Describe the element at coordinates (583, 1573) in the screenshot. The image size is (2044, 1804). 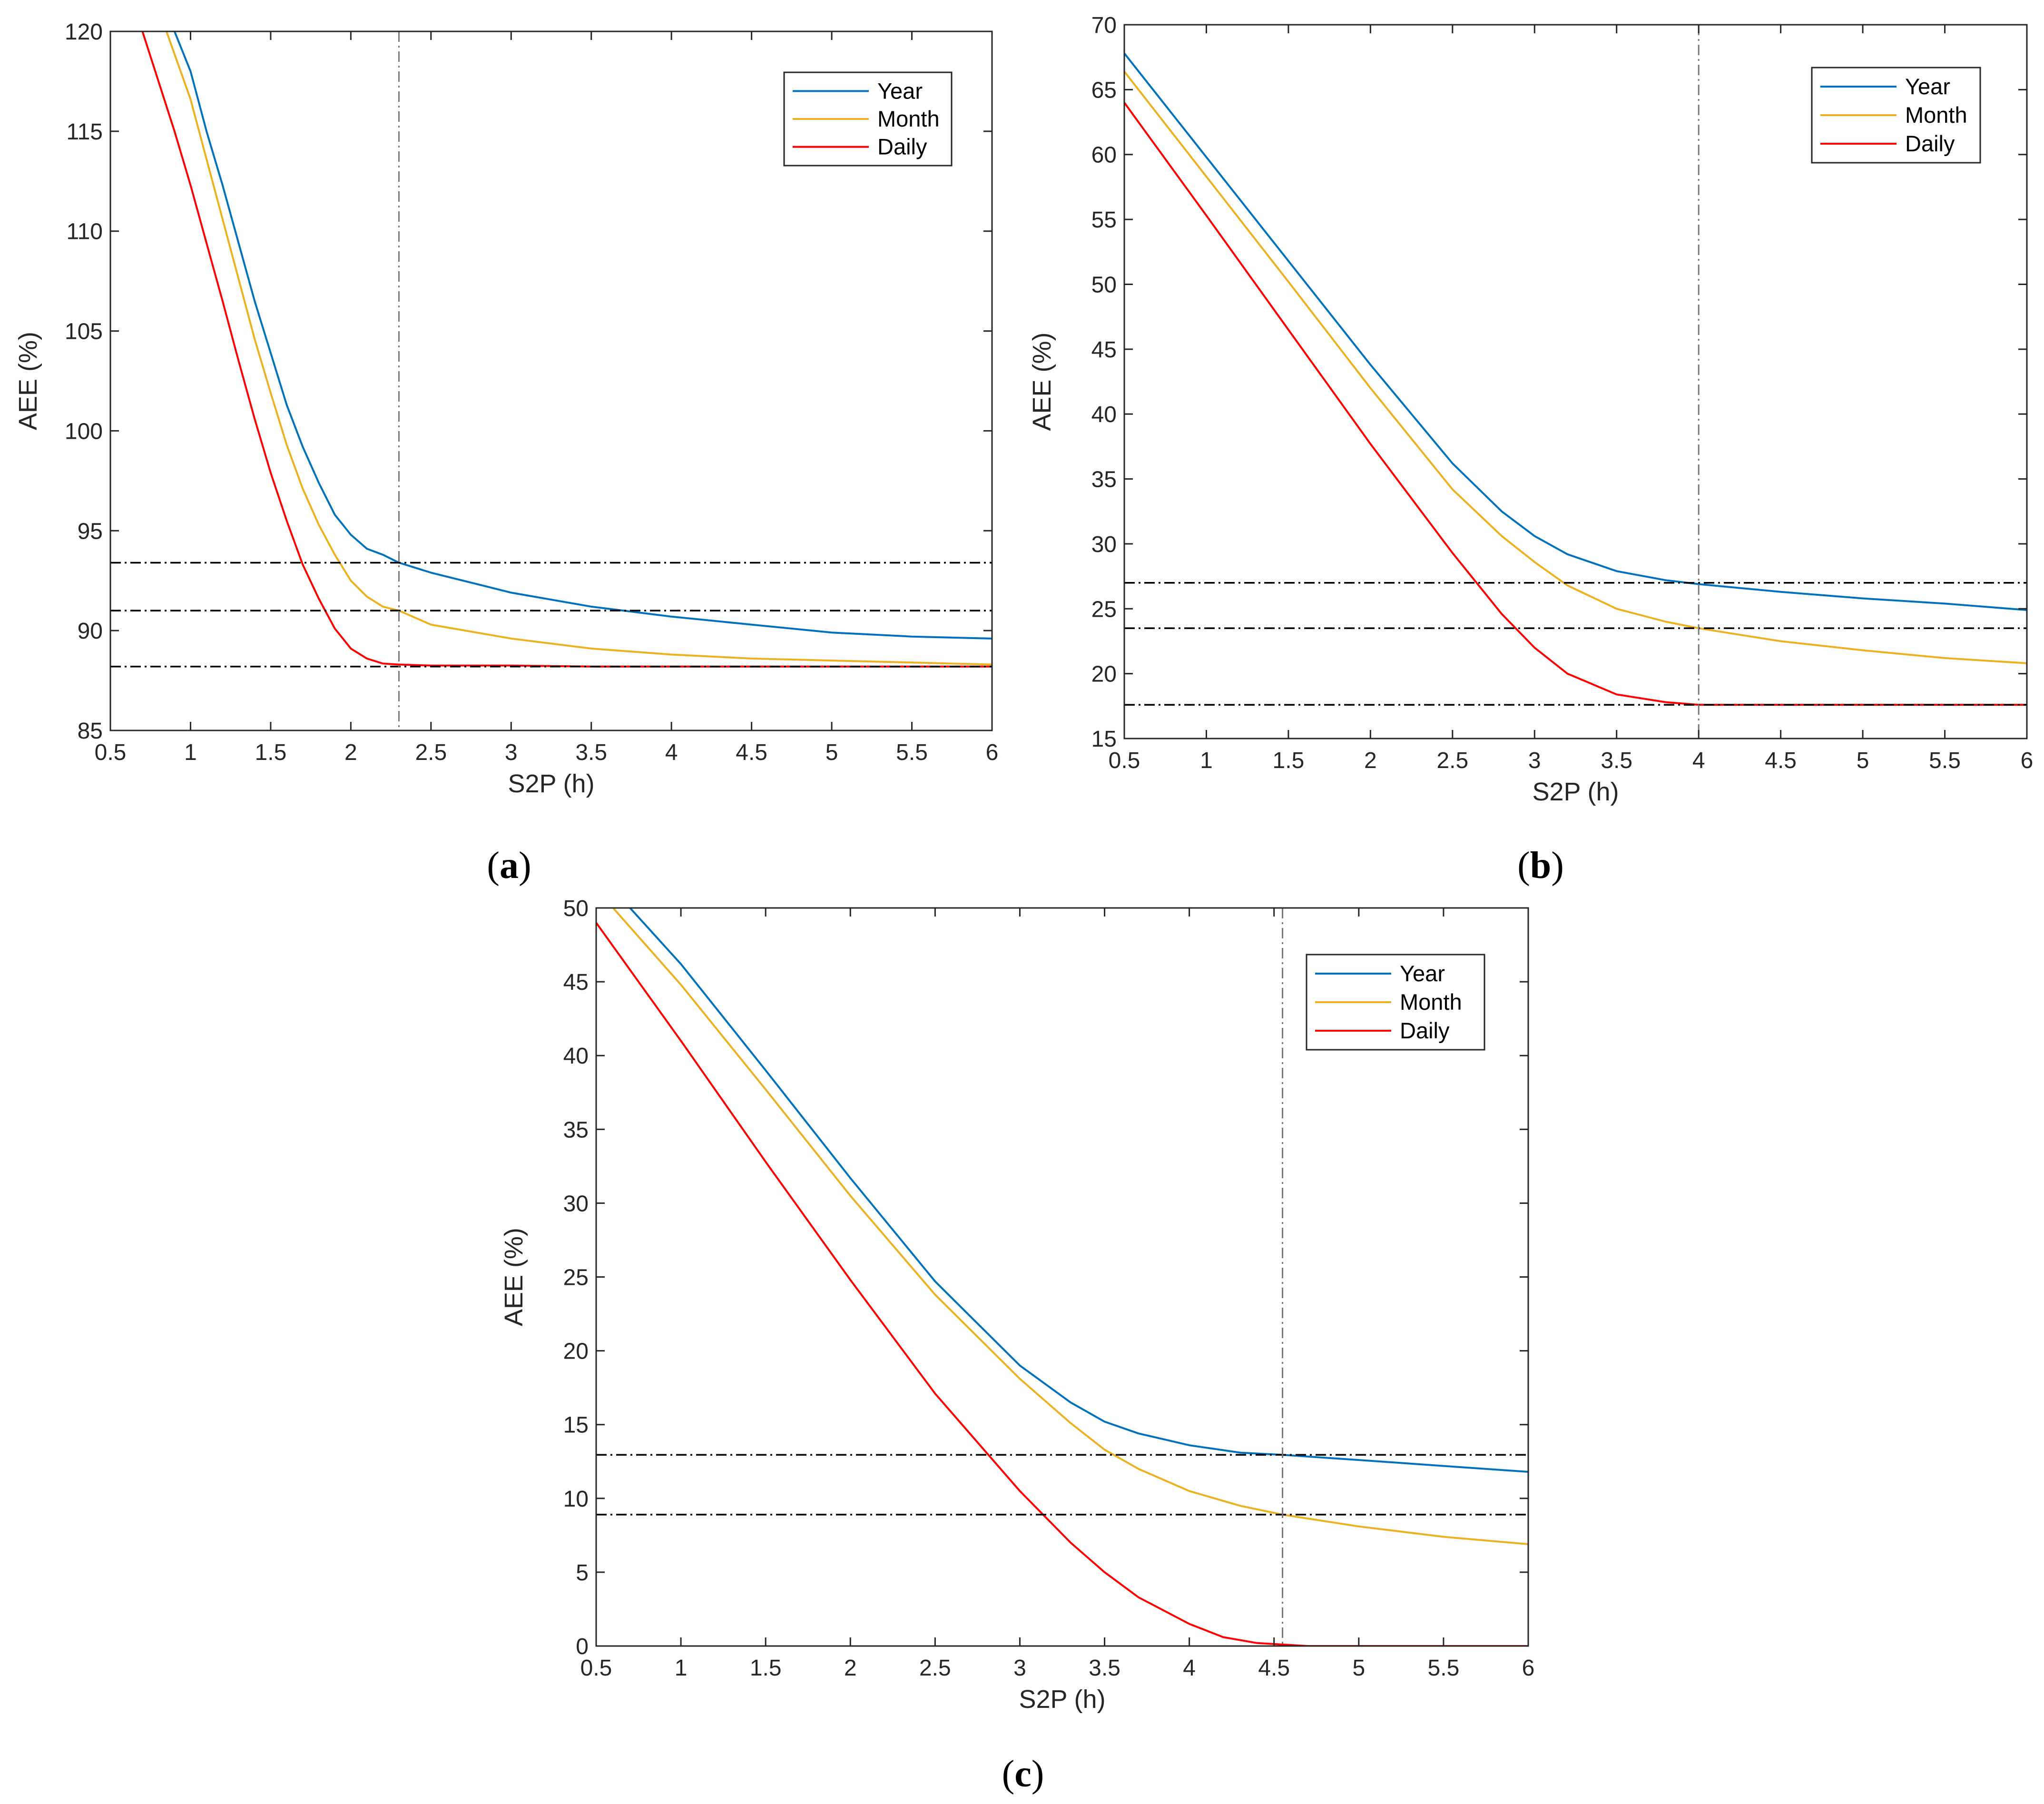
I see `y-tick-label: 5` at that location.